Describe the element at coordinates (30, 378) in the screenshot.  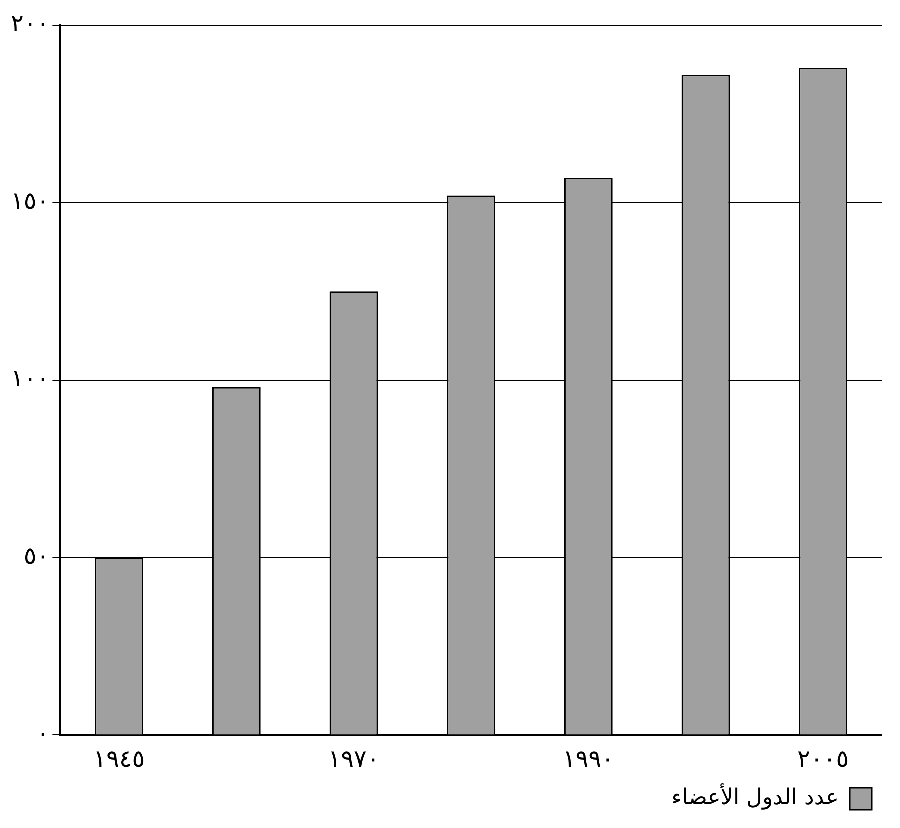
I see `y-tick-label: ١٠٠` at that location.